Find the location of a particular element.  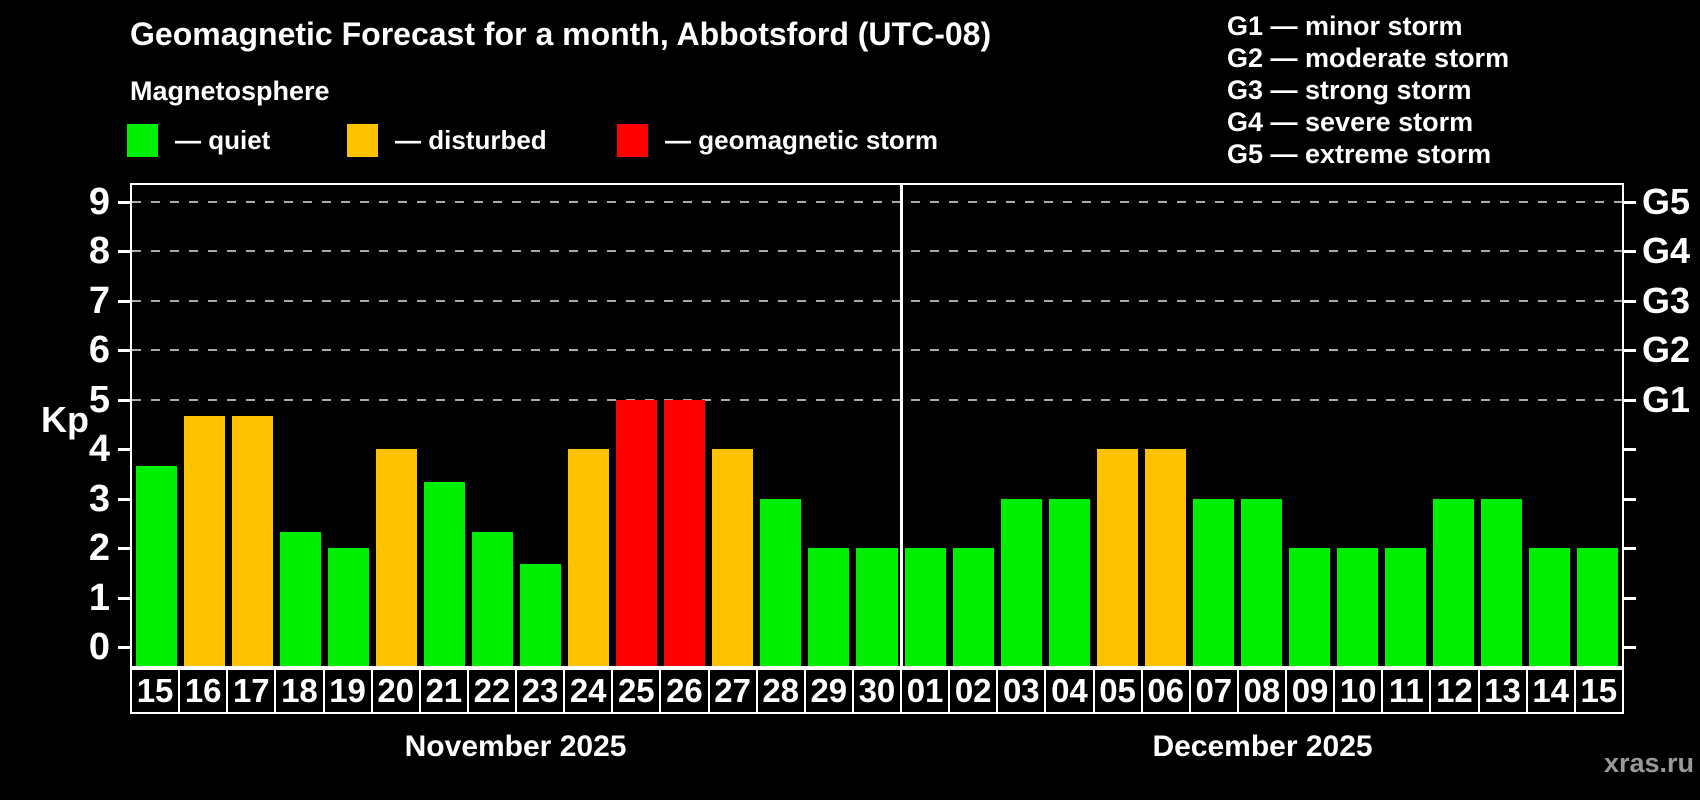

day-label-box: 19 is located at coordinates (347, 691).